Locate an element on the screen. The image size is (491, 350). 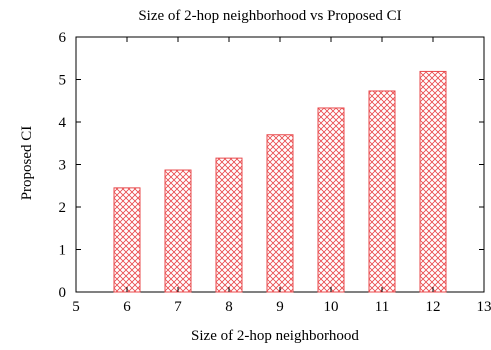
y-tick-label: 2 is located at coordinates (63, 208).